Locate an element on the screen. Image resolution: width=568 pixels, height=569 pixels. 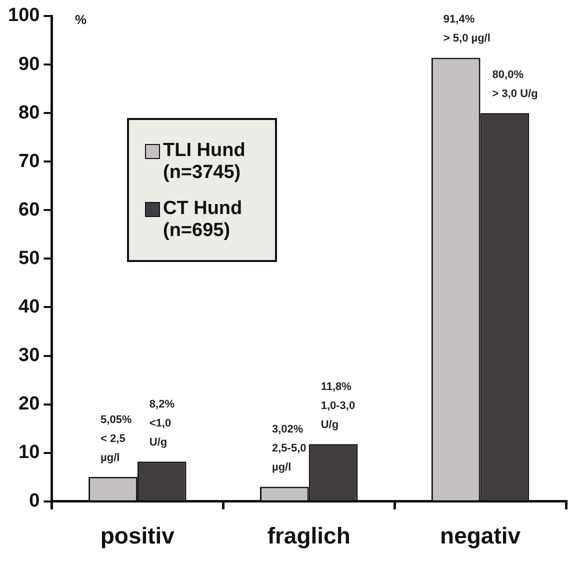
y-tick-label: 30 is located at coordinates (29, 355).